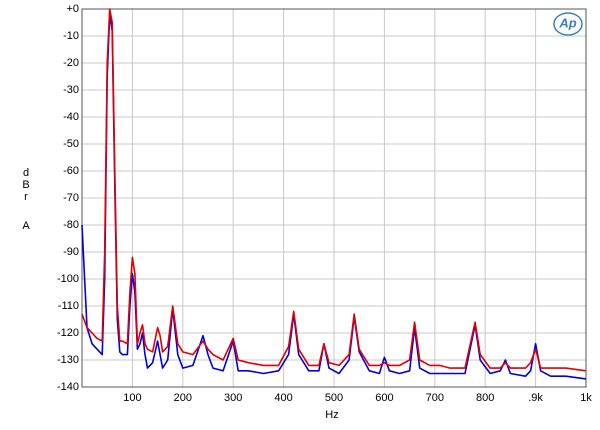  What do you see at coordinates (71, 90) in the screenshot?
I see `y-tick-label: -30` at bounding box center [71, 90].